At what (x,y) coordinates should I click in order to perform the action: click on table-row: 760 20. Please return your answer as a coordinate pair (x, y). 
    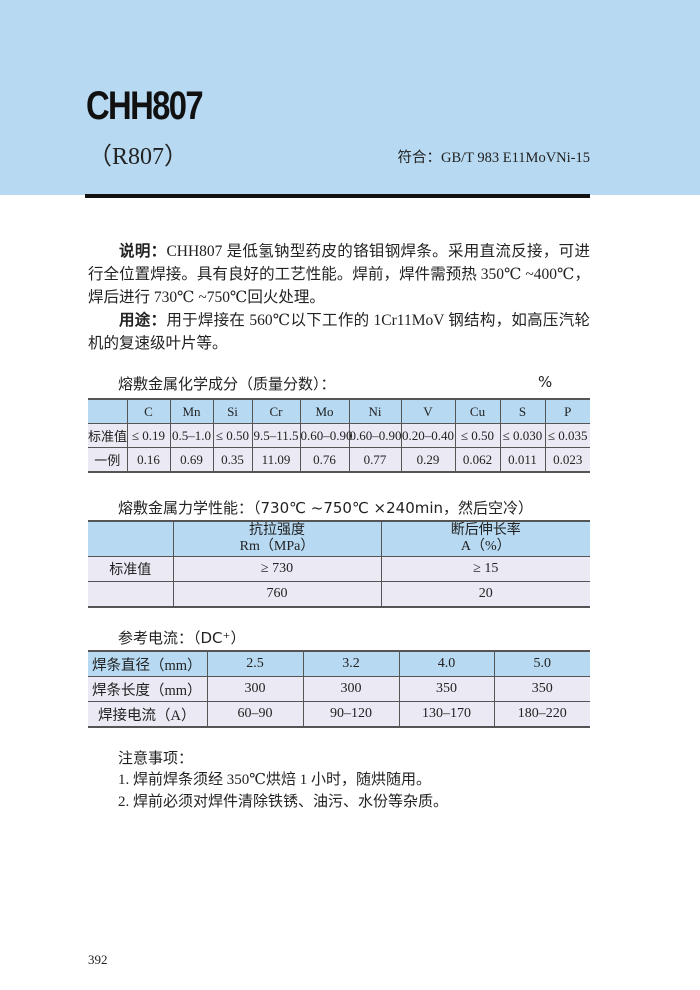
    Looking at the image, I should click on (339, 594).